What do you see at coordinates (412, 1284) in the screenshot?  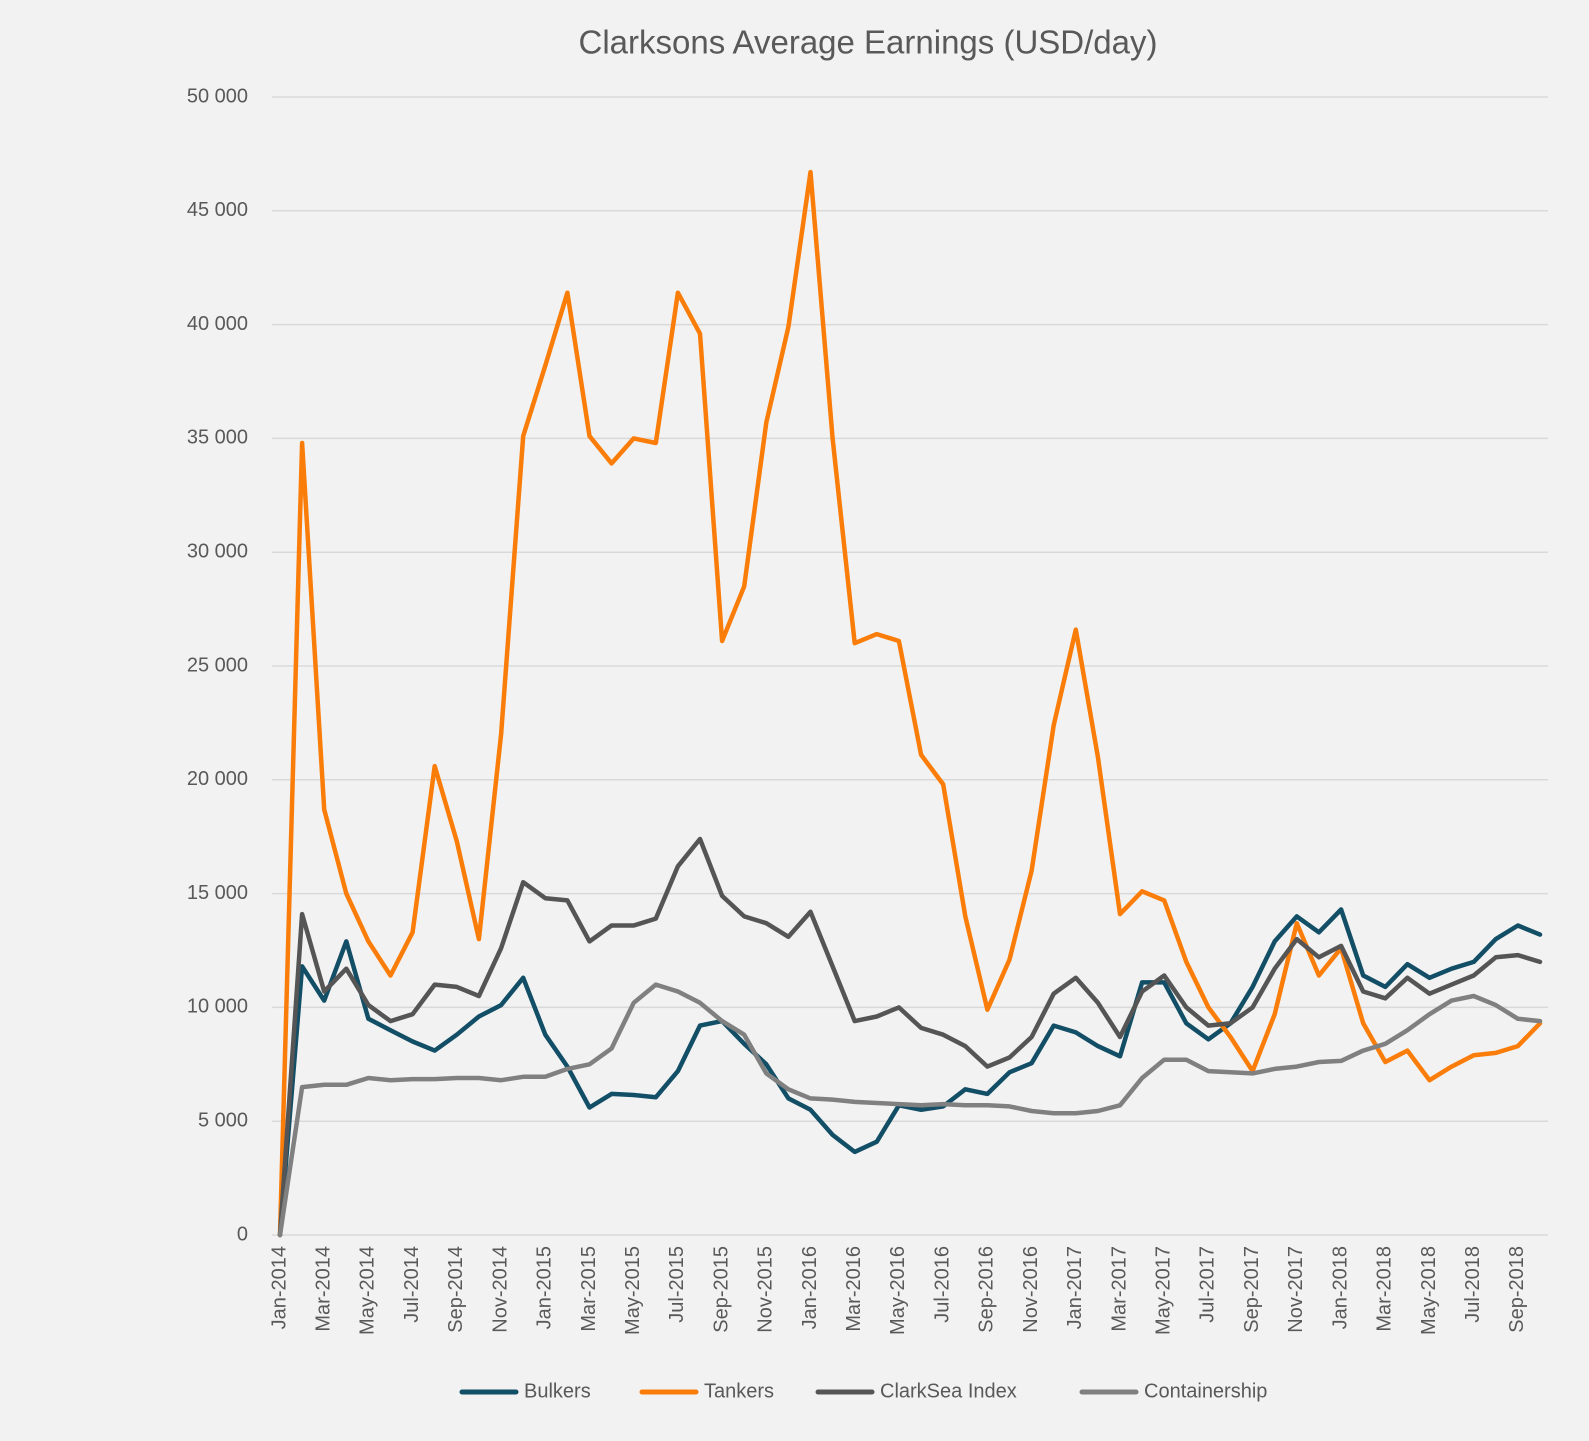 I see `x-tick-label: Jul-2014` at bounding box center [412, 1284].